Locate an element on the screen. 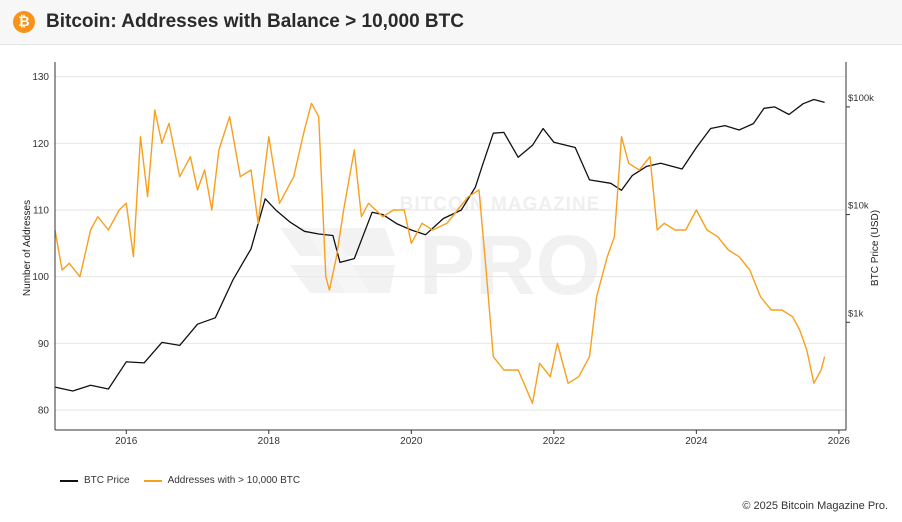 The height and width of the screenshot is (522, 902). x-tick-label: 2020 is located at coordinates (411, 441).